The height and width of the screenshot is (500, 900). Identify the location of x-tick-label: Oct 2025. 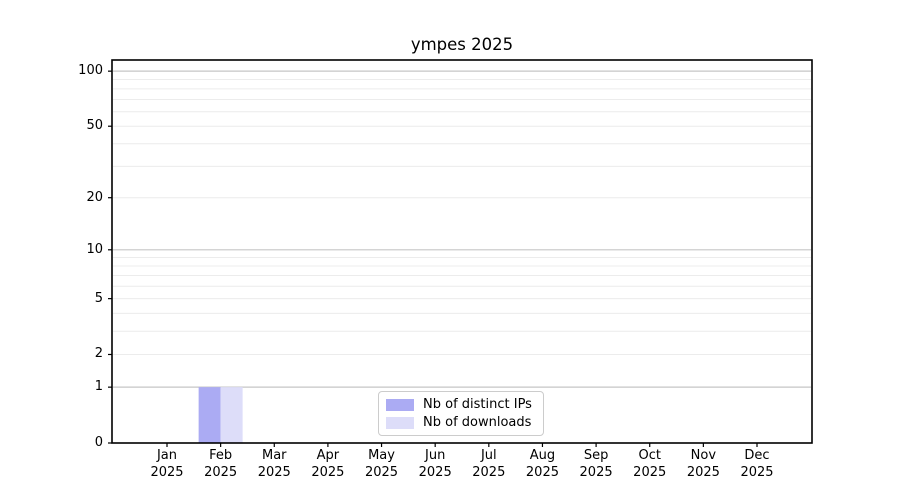
(650, 464).